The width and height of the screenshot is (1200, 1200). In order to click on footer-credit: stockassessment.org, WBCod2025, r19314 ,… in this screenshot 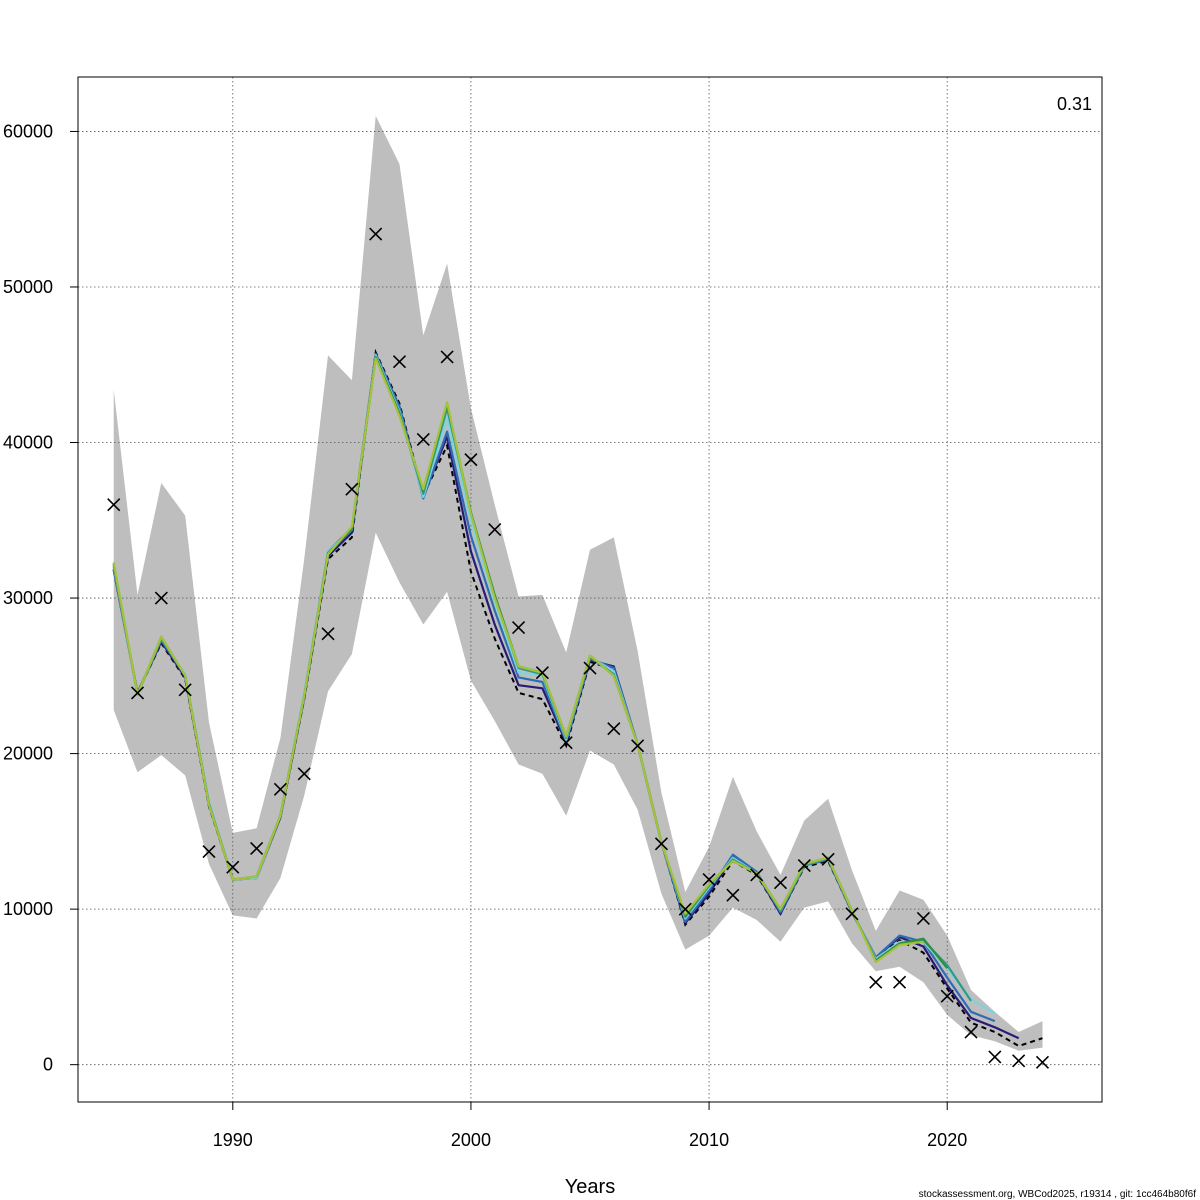, I will do `click(1058, 1194)`.